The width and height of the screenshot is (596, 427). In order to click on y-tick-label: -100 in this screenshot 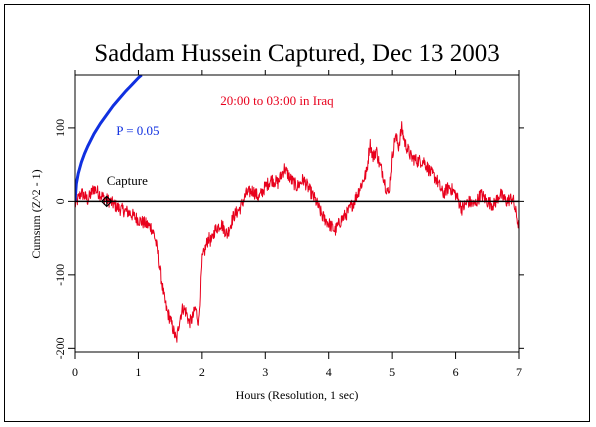, I will do `click(60, 275)`.